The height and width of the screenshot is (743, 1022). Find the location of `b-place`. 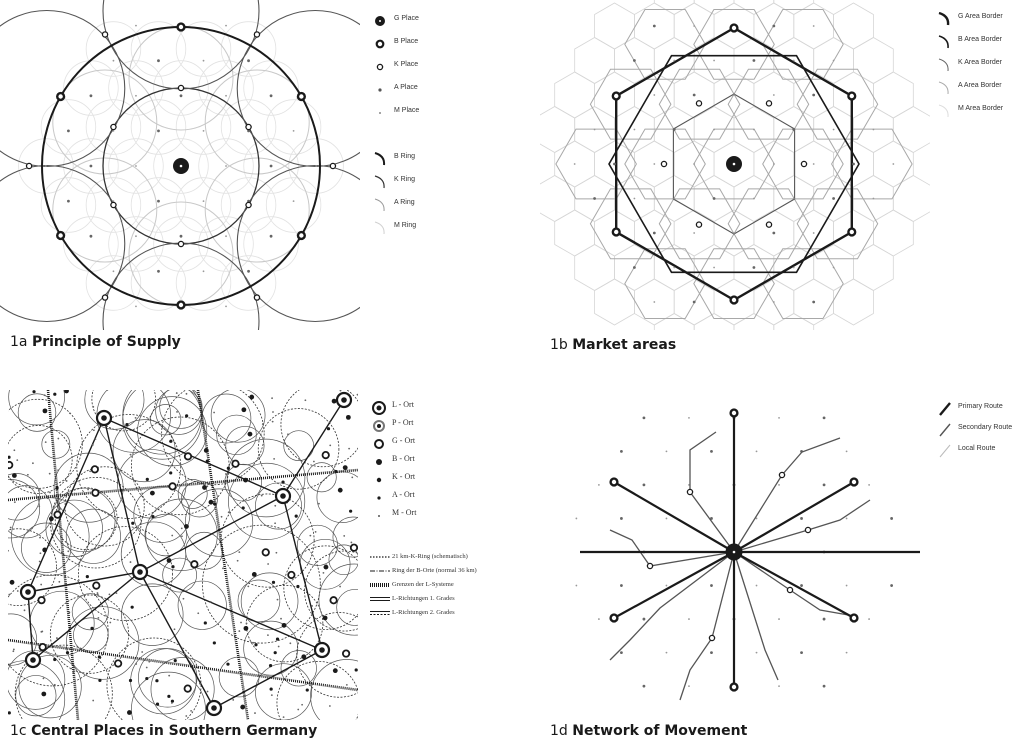

b-place is located at coordinates (614, 482).